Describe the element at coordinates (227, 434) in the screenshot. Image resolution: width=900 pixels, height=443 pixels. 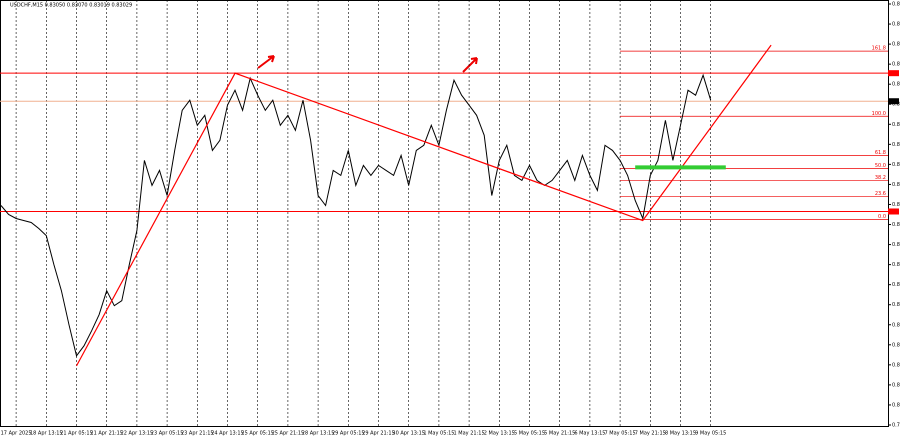
I see `x-tick-label: 24 Apr 13:15` at that location.